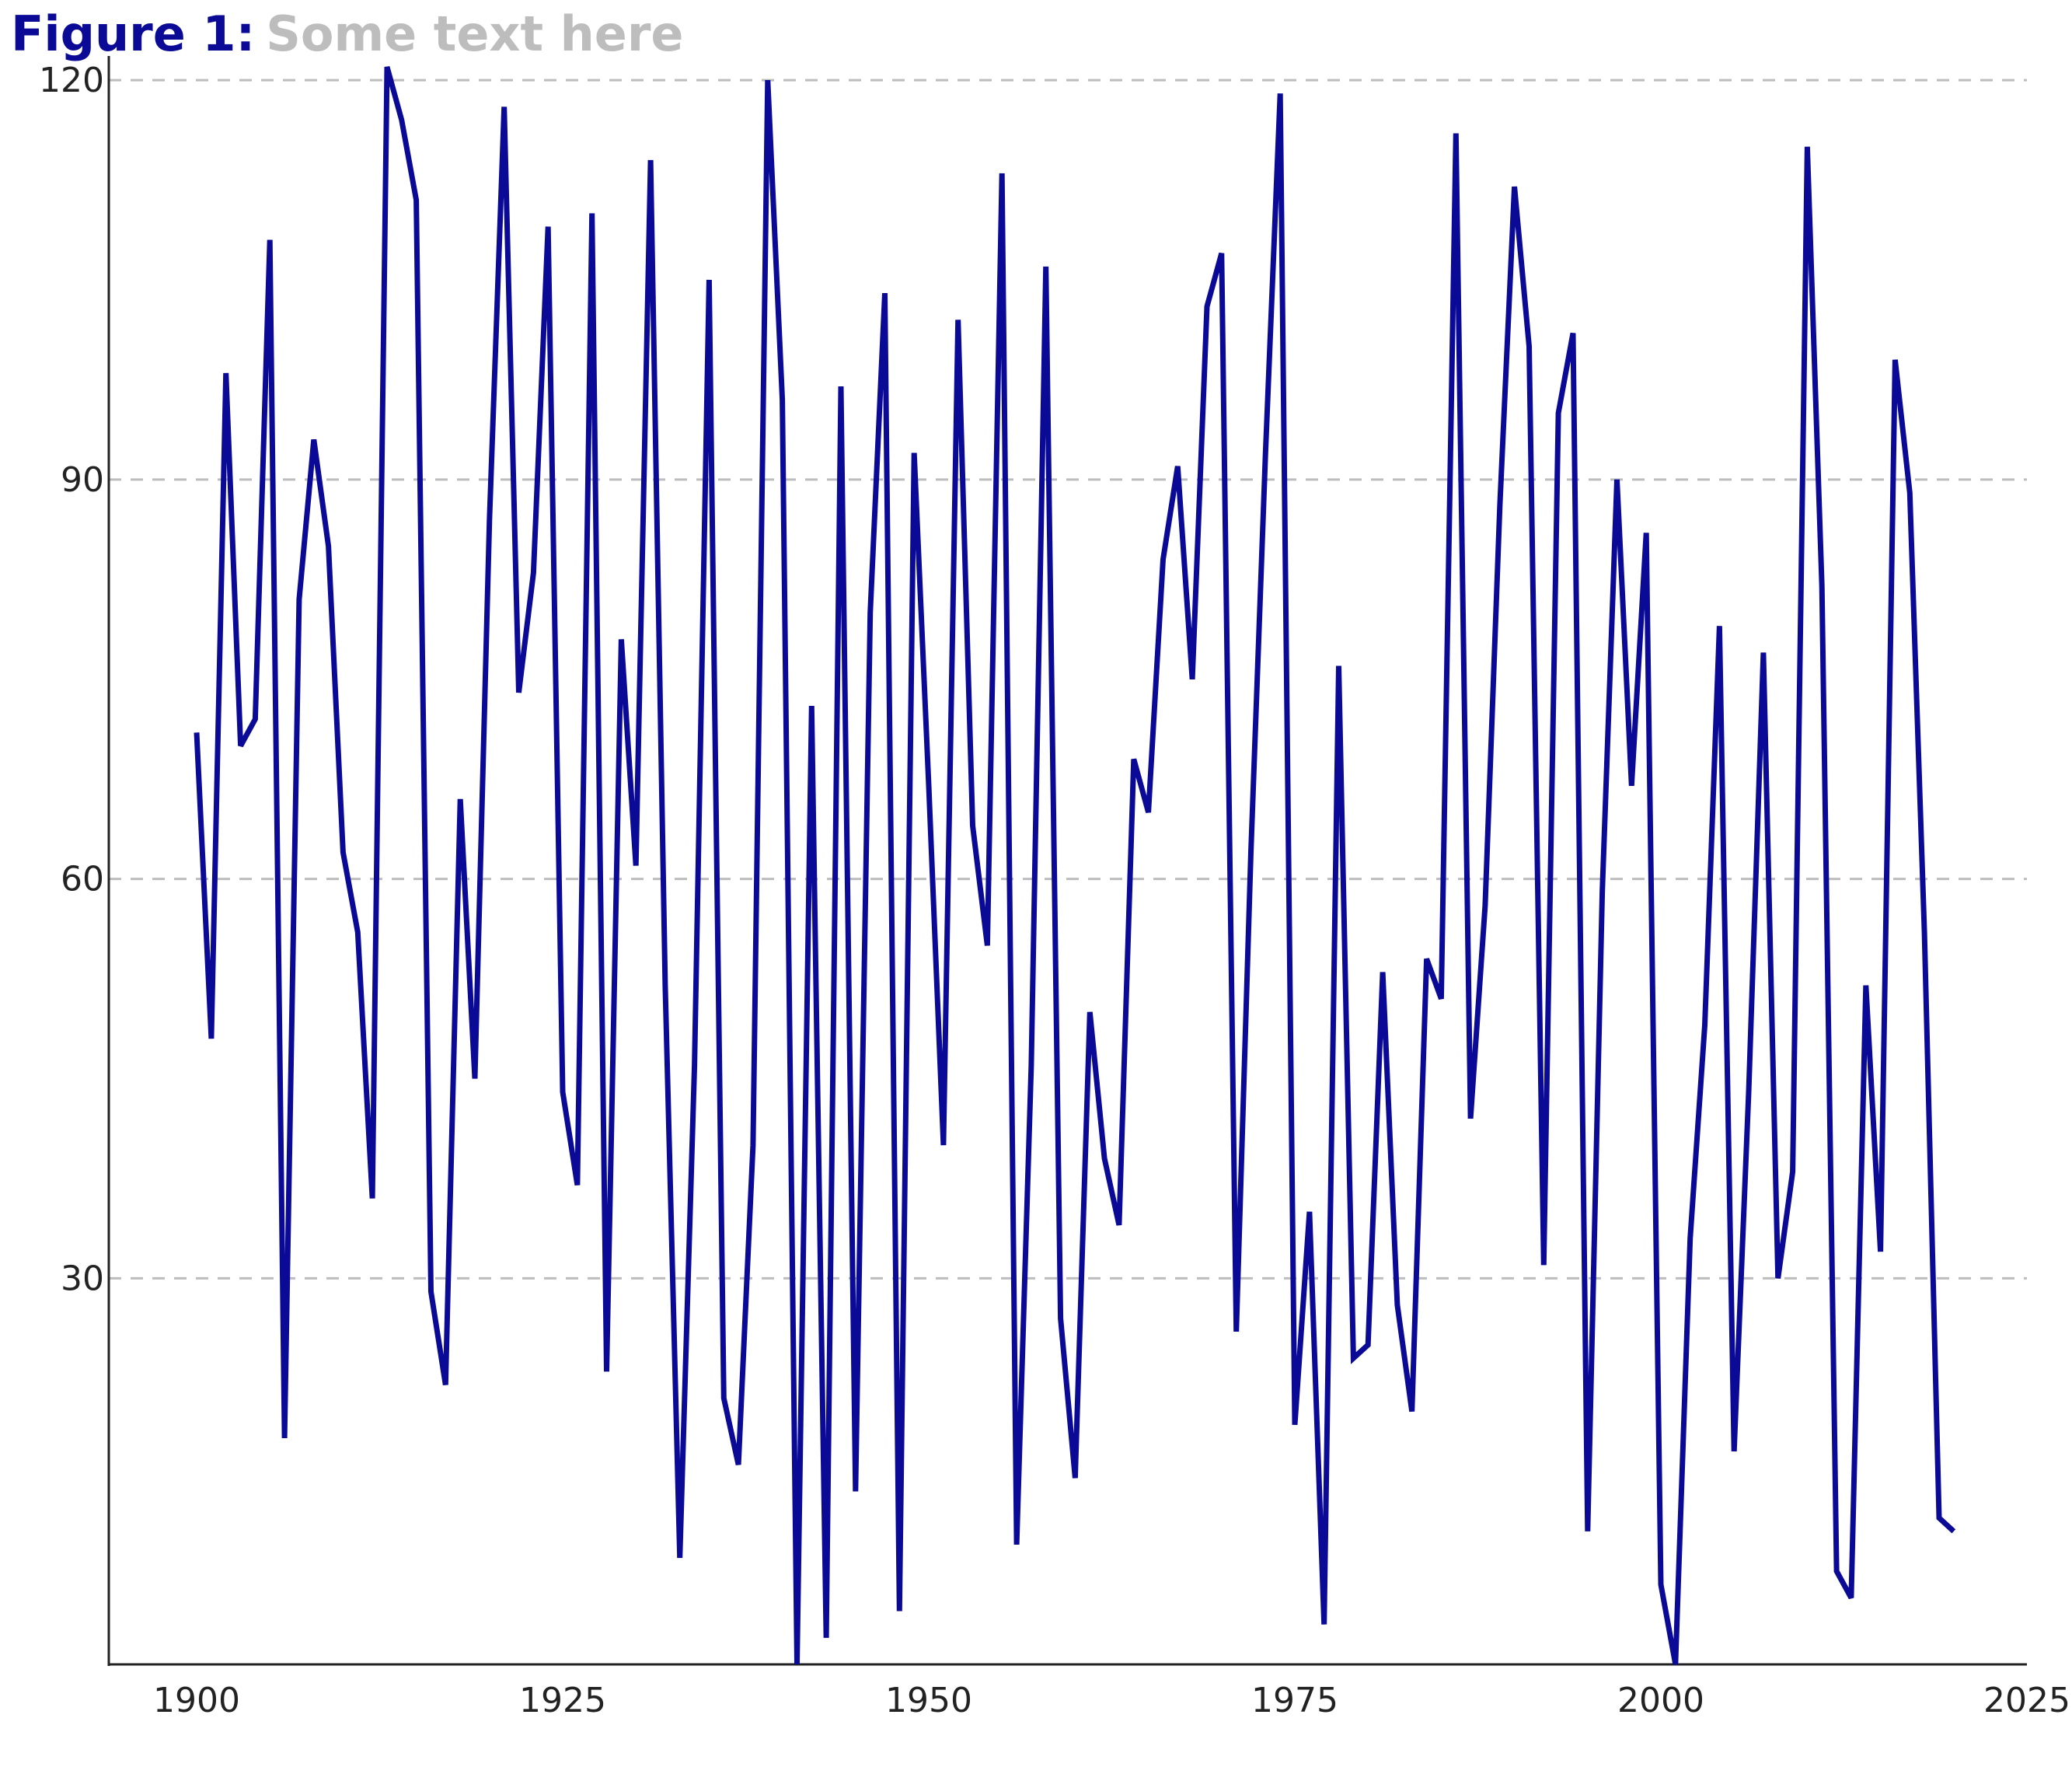 This screenshot has width=2072, height=1781. I want to click on x-tick-label: 2000, so click(1660, 1700).